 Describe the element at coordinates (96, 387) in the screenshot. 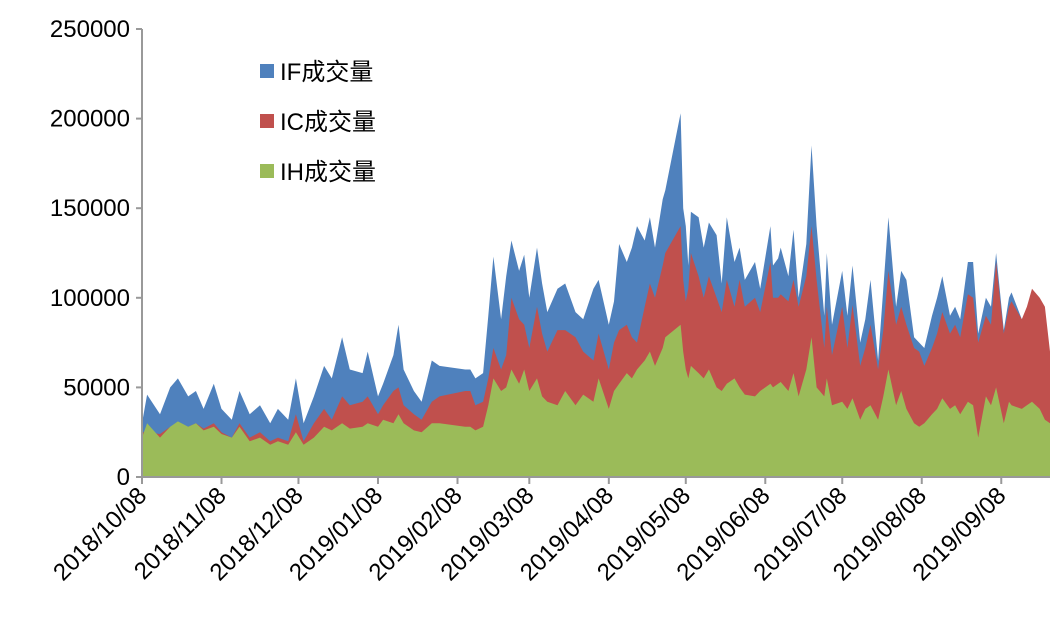

I see `y-tick-label: 50000` at that location.